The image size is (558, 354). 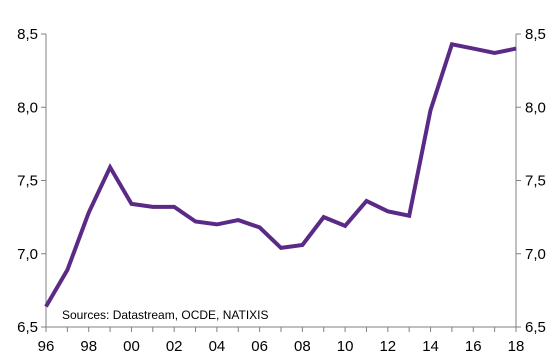 What do you see at coordinates (535, 327) in the screenshot?
I see `y-tick-label-right: 6,5` at bounding box center [535, 327].